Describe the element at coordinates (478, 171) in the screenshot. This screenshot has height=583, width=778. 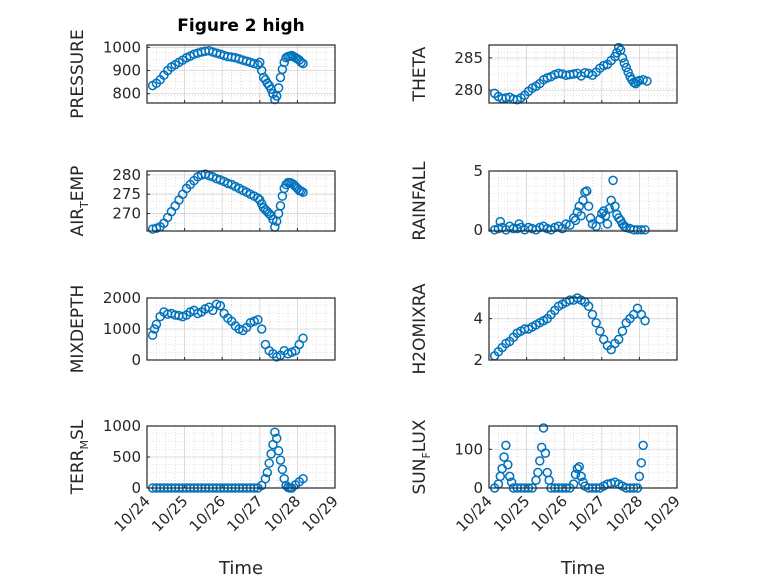
I see `y-tick-label: 5` at that location.